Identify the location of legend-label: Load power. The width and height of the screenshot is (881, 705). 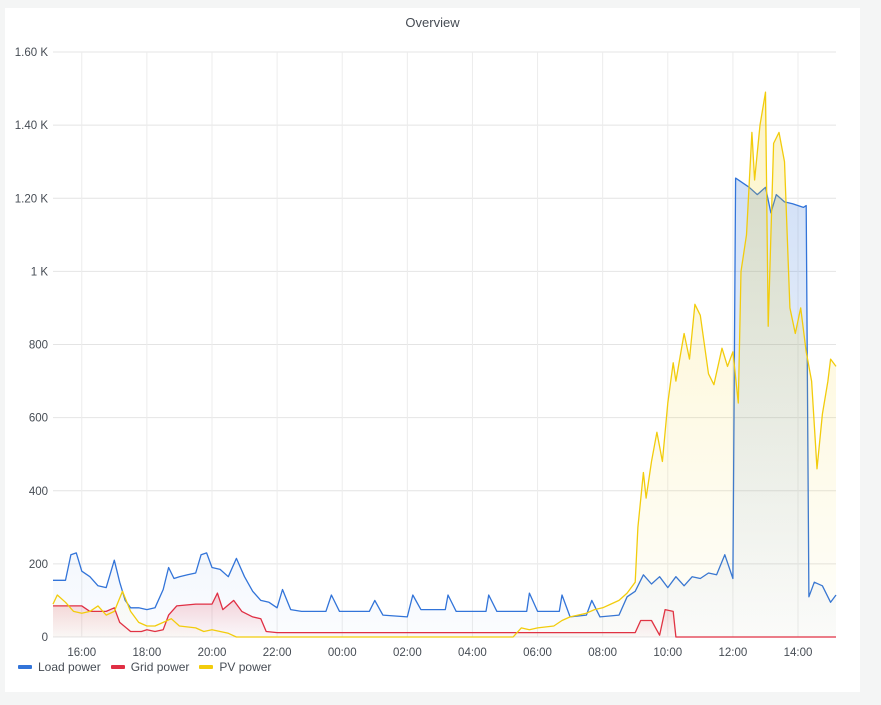
(69, 667).